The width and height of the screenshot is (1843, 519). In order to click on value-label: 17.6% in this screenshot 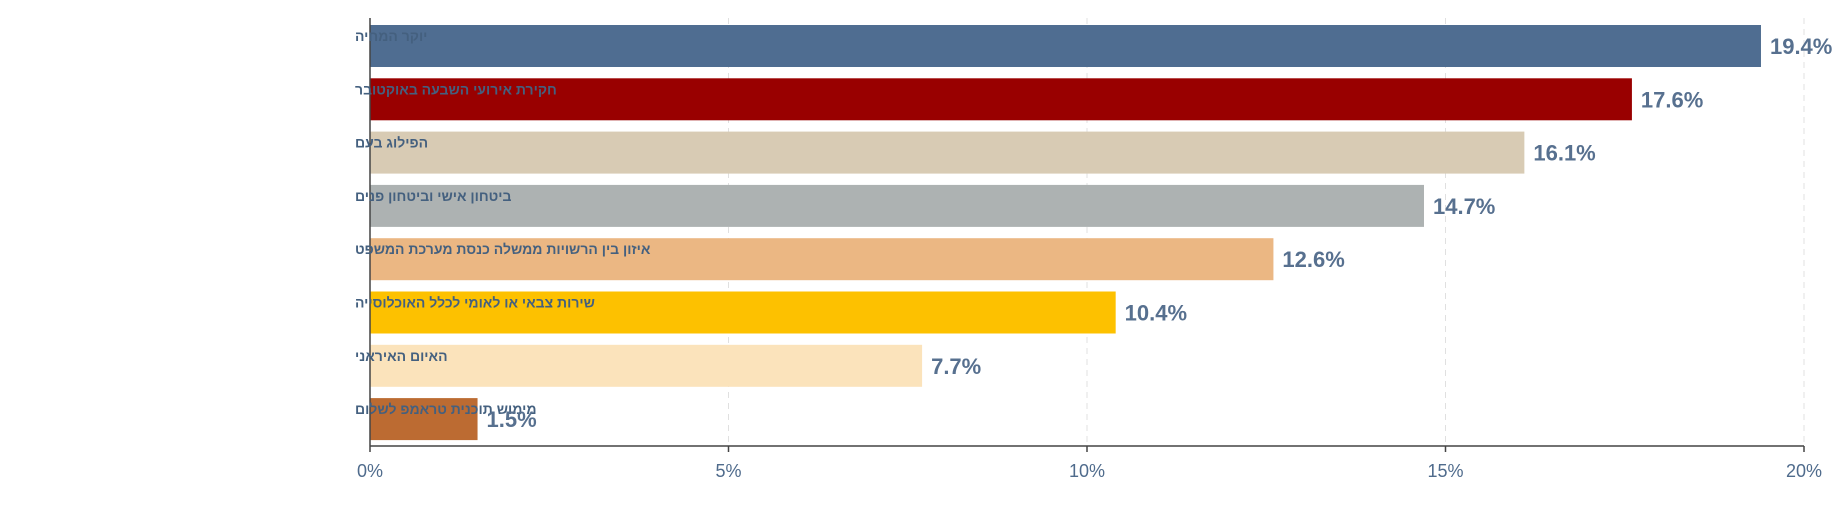, I will do `click(1672, 99)`.